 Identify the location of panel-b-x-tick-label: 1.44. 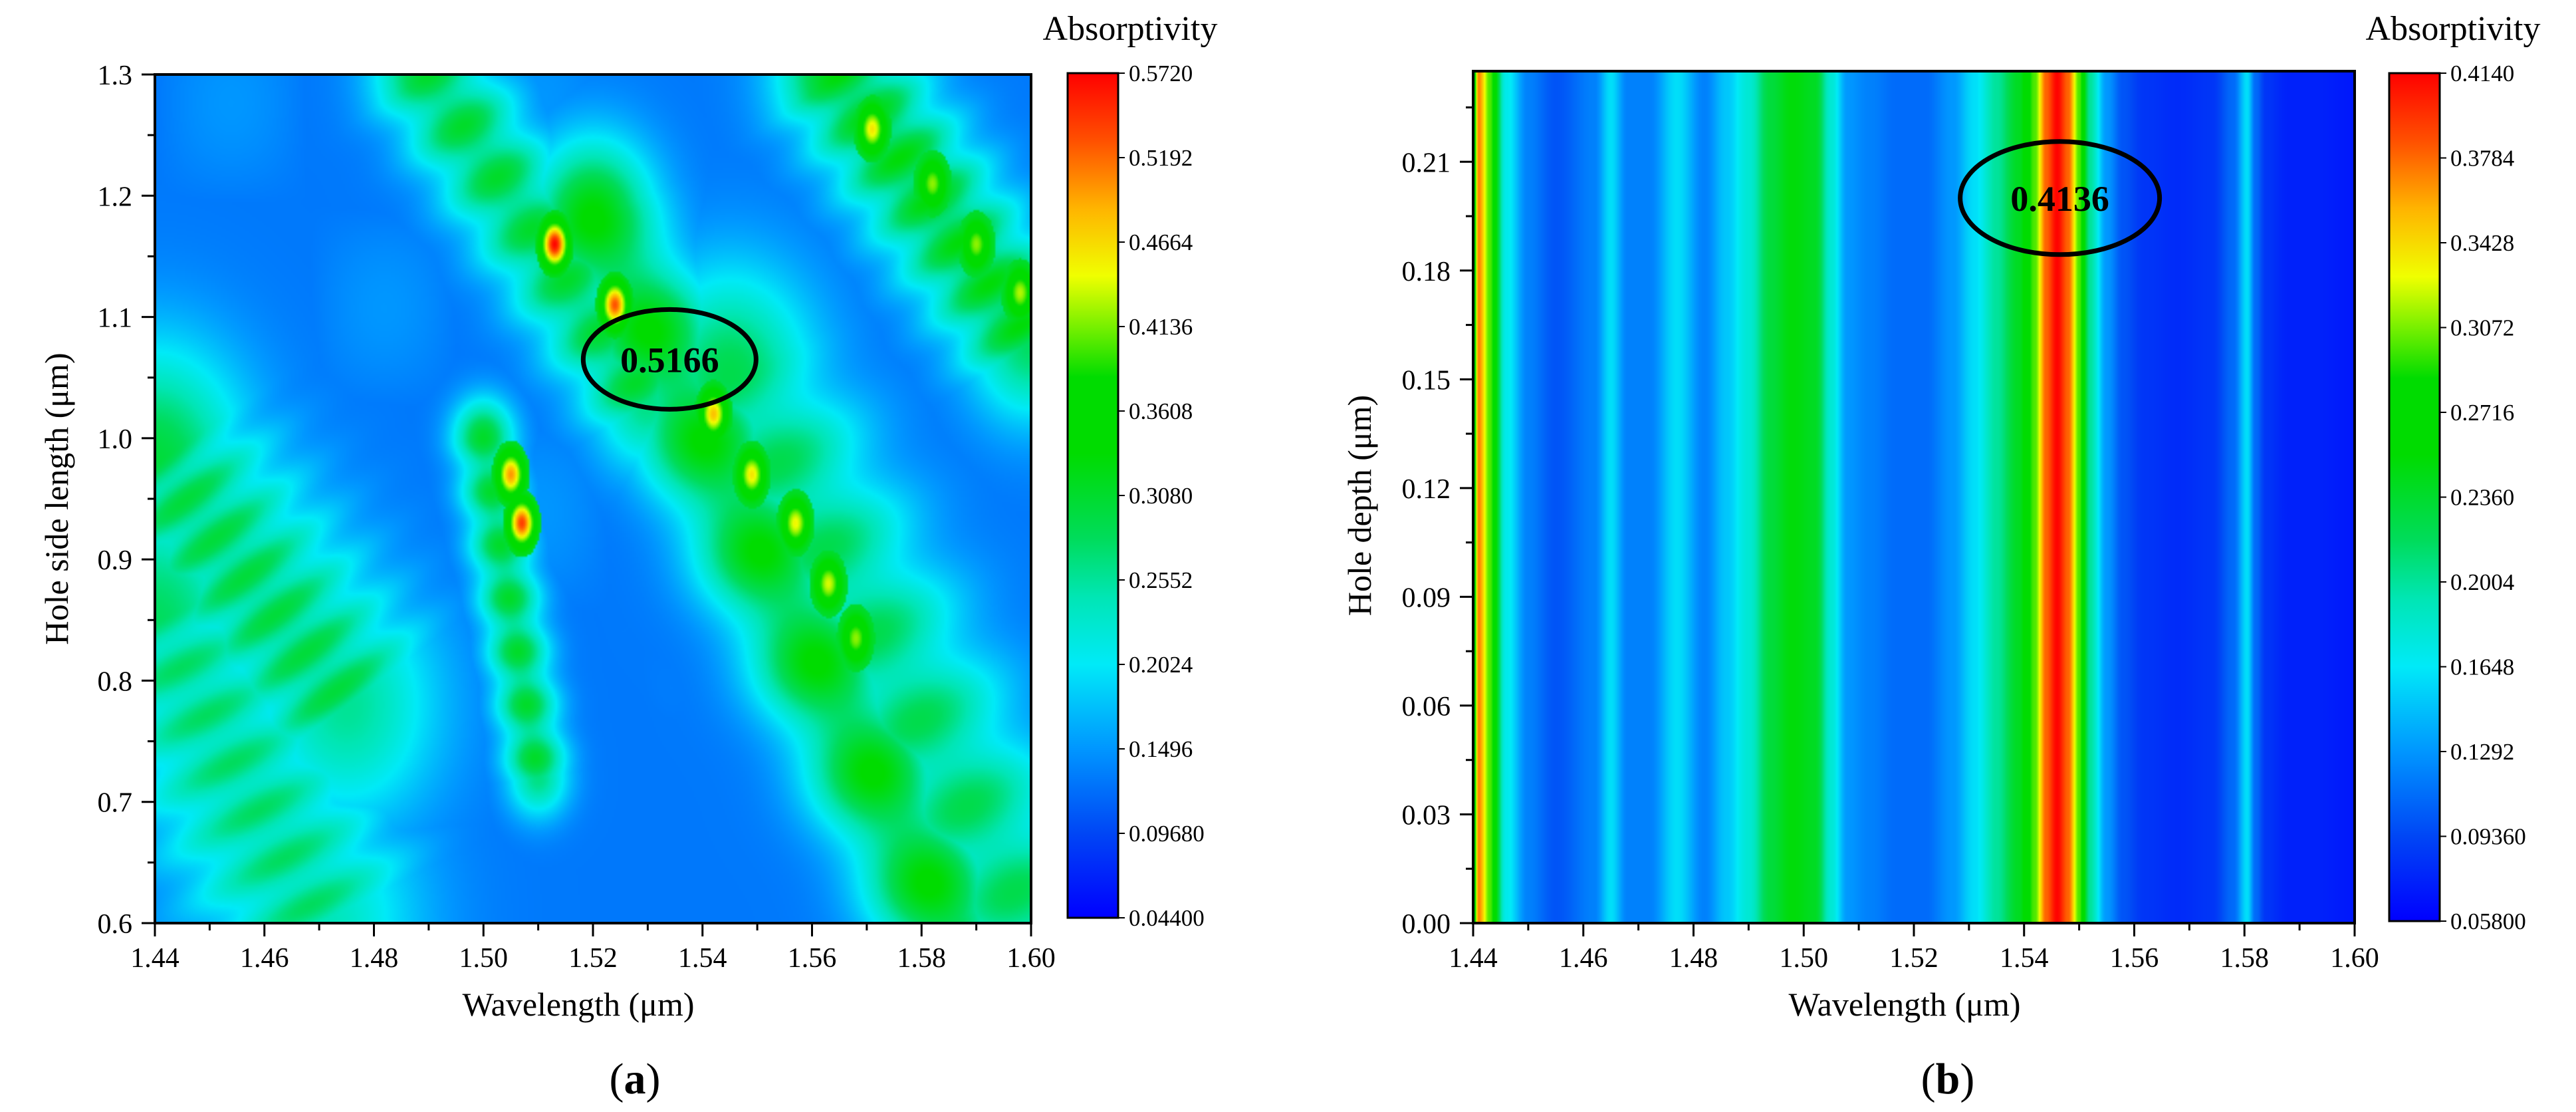
(1473, 958).